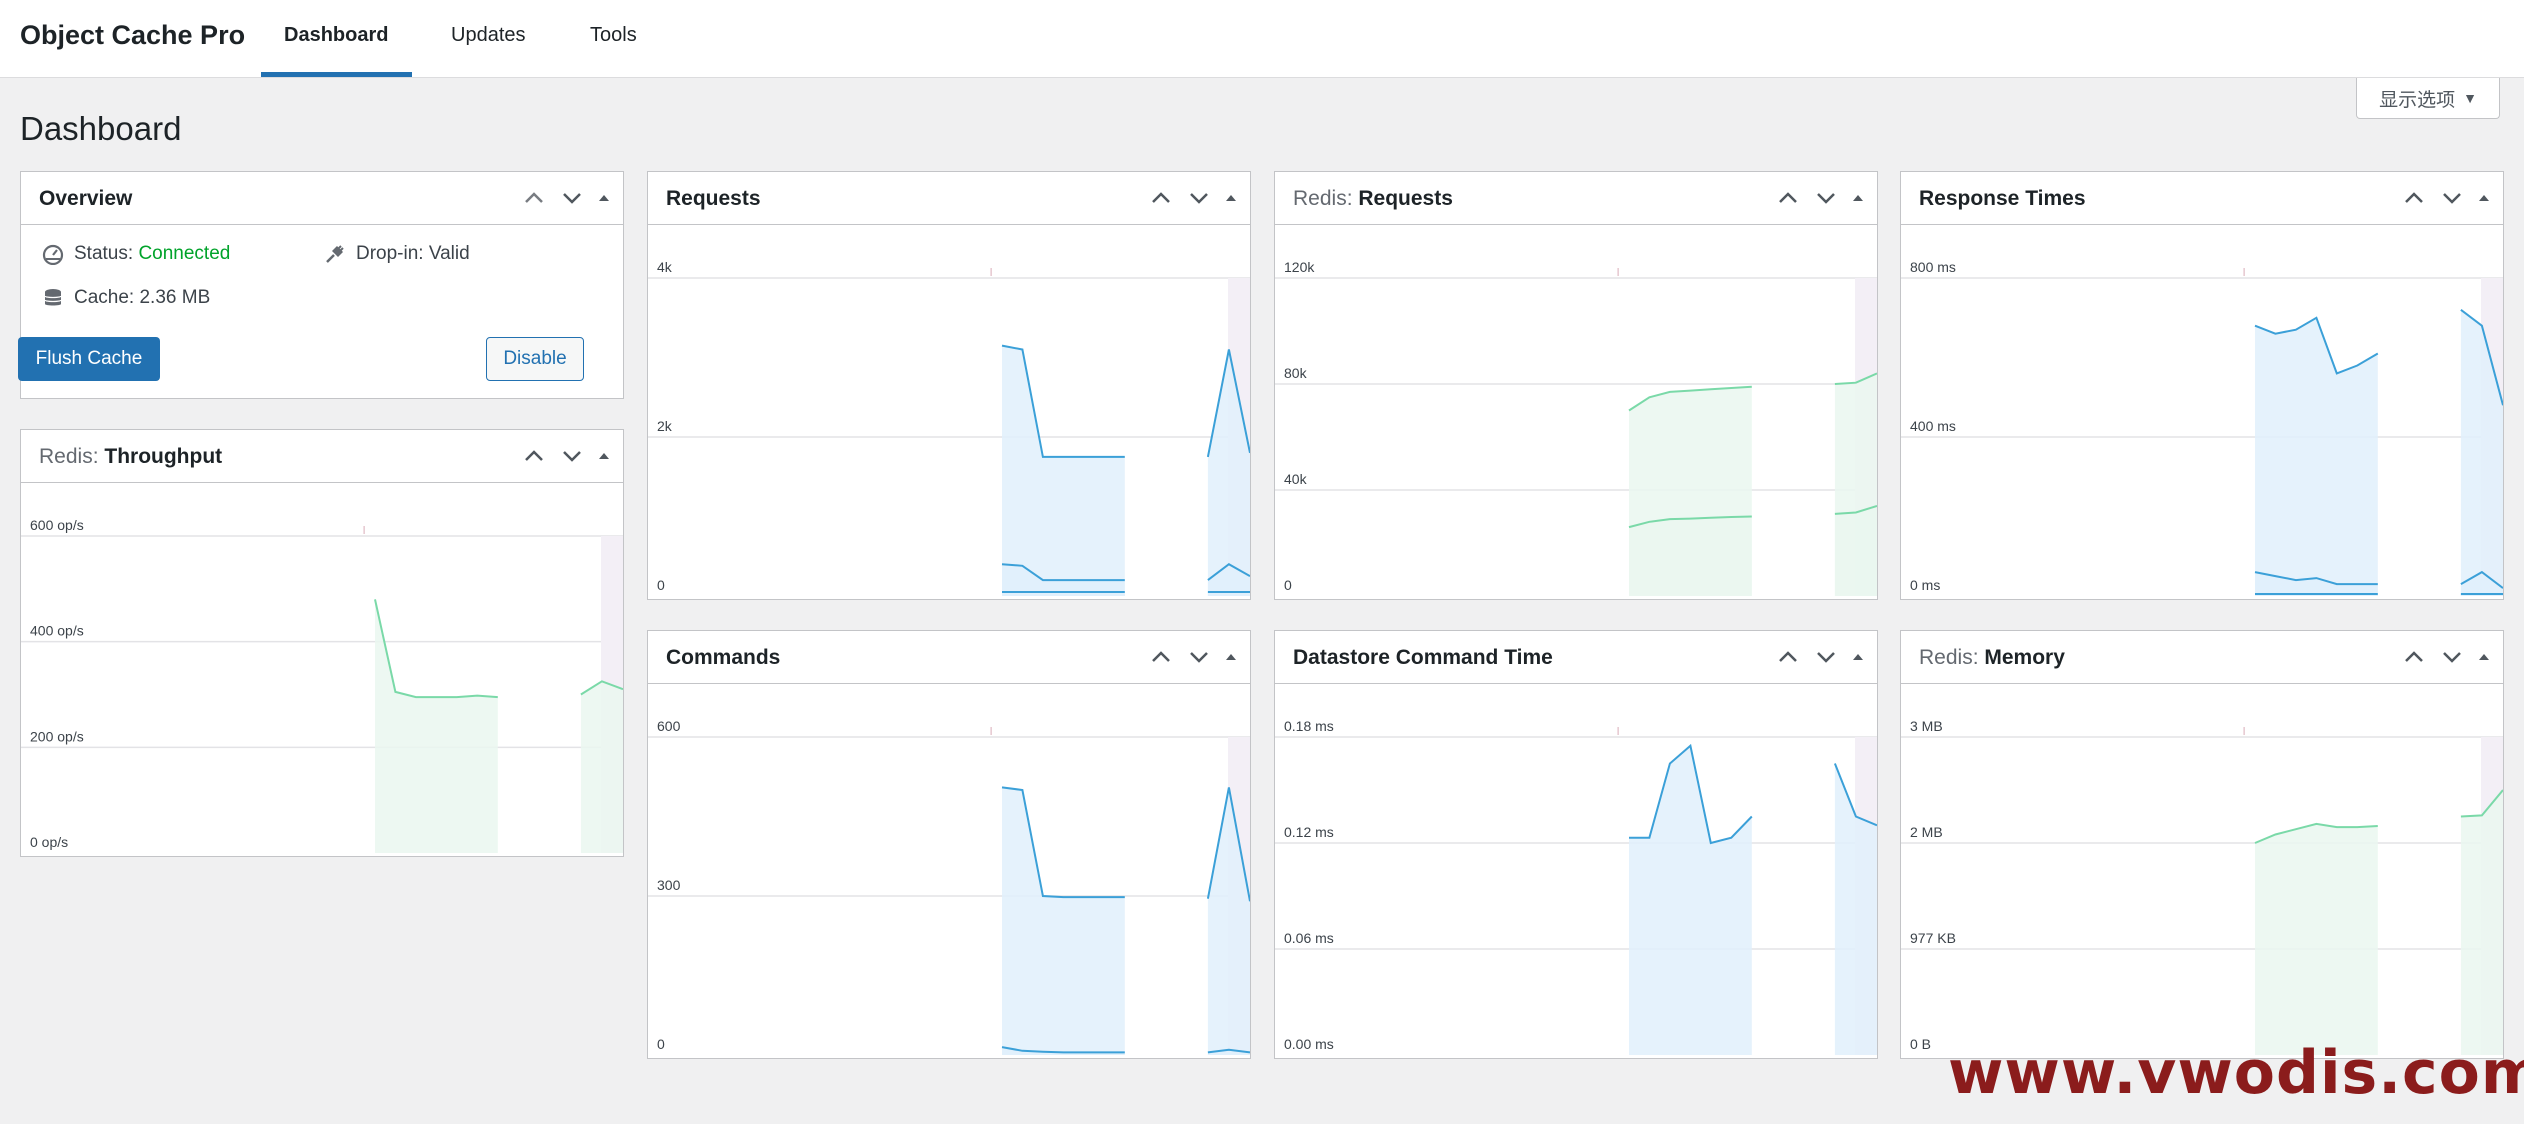 The width and height of the screenshot is (2524, 1124). What do you see at coordinates (1262, 39) in the screenshot?
I see `top-navigation-bar: Object Cache Pro Dashboard Updates Tools` at bounding box center [1262, 39].